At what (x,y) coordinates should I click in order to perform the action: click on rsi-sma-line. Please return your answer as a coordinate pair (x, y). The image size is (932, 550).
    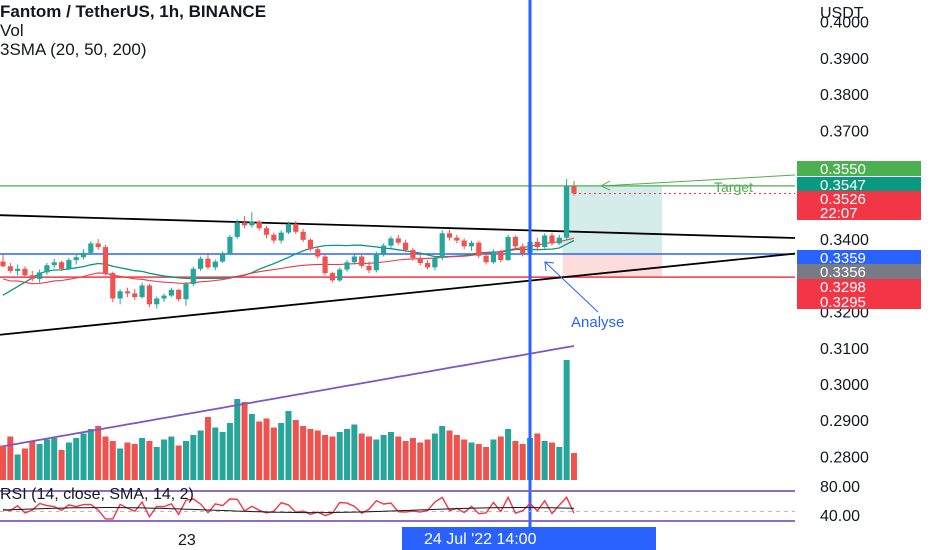
    Looking at the image, I should click on (288, 510).